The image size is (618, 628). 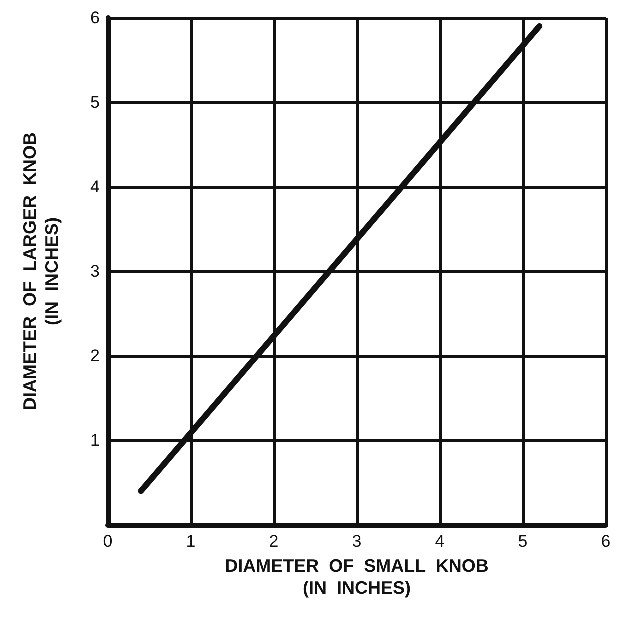 What do you see at coordinates (274, 541) in the screenshot?
I see `x-tick-label: 2` at bounding box center [274, 541].